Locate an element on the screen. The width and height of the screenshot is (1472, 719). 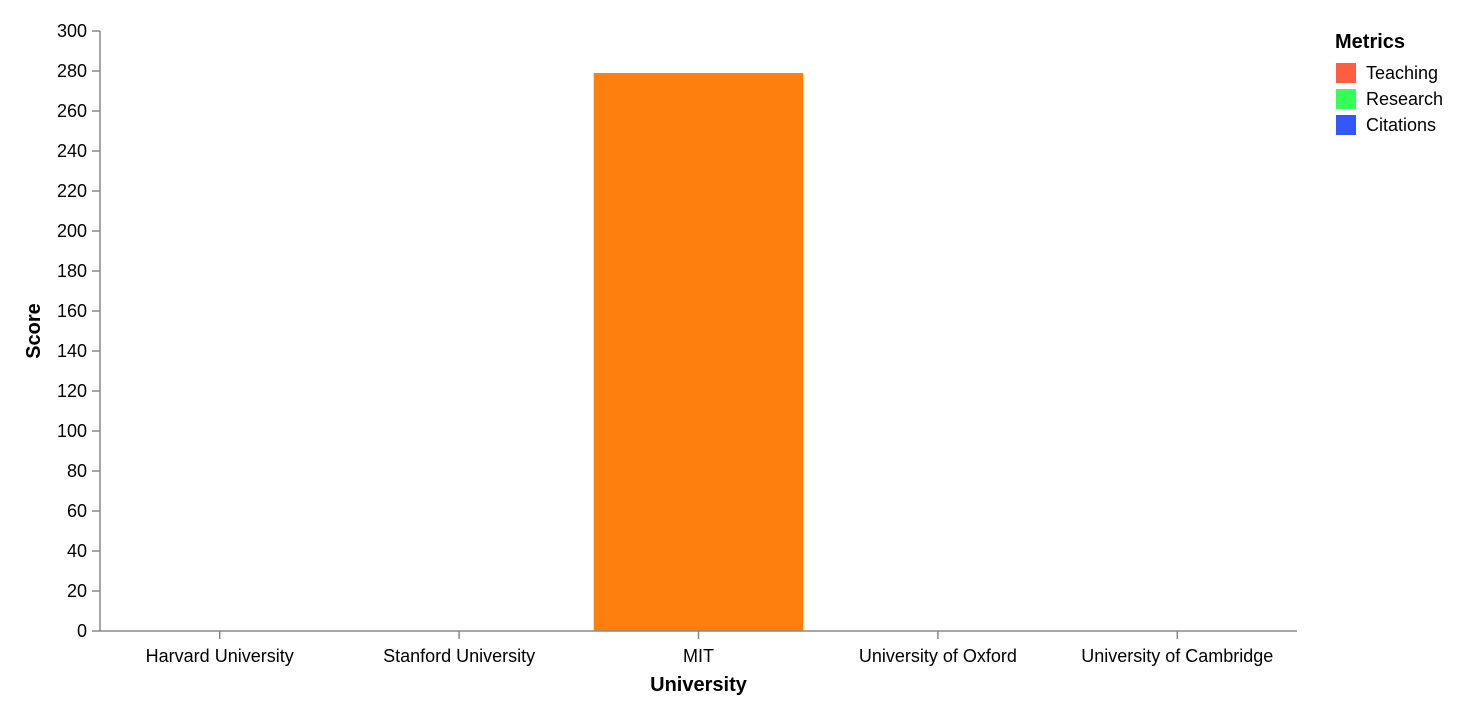
y-tick-label: 280 is located at coordinates (72, 71).